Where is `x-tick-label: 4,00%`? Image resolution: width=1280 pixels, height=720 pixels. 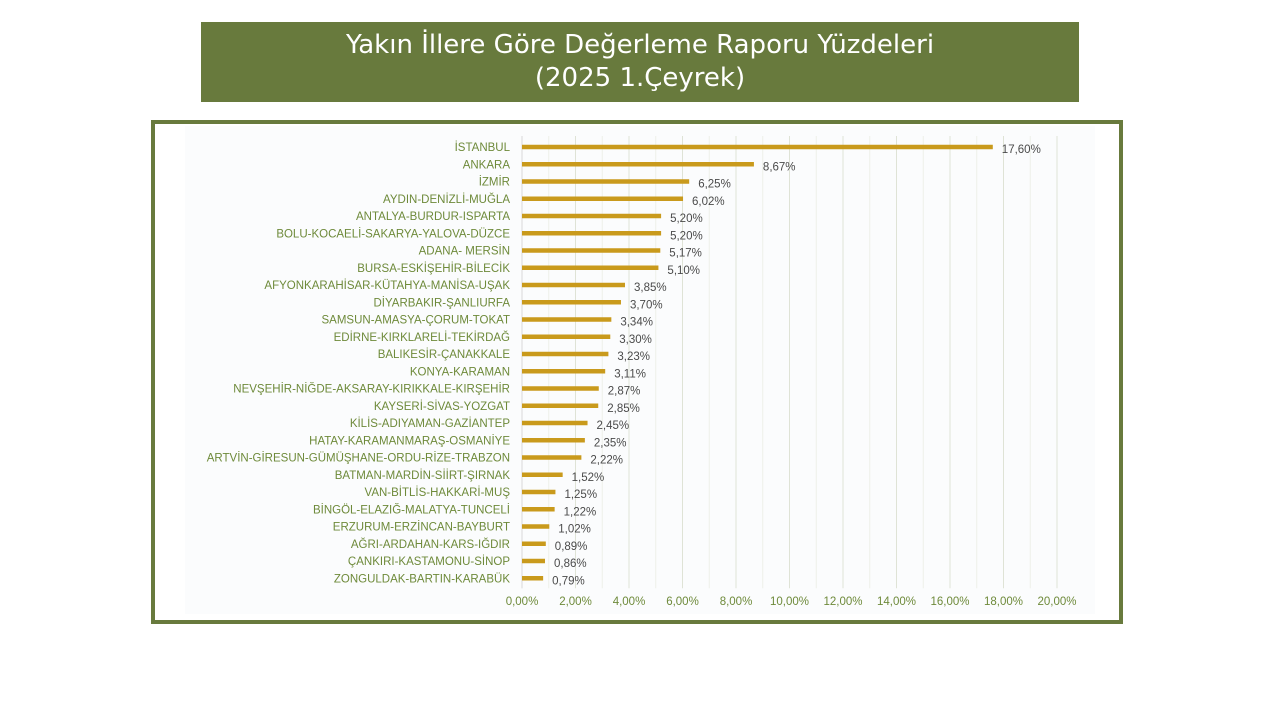
x-tick-label: 4,00% is located at coordinates (629, 602).